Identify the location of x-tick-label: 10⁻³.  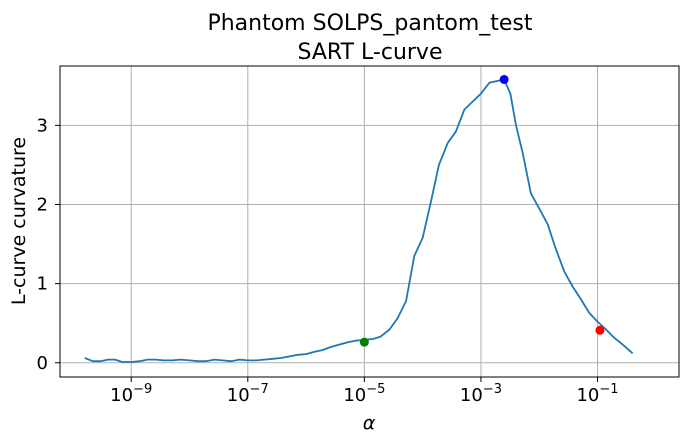
(481, 394).